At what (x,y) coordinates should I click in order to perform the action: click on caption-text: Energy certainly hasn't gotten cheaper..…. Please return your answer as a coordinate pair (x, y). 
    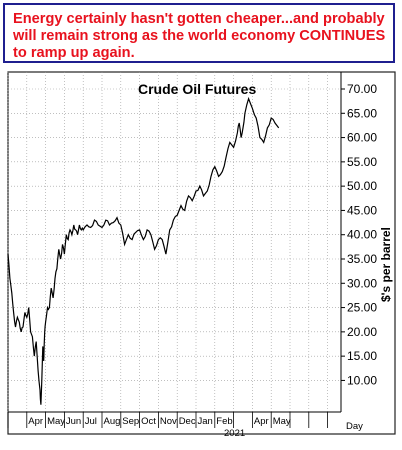
    Looking at the image, I should click on (199, 36).